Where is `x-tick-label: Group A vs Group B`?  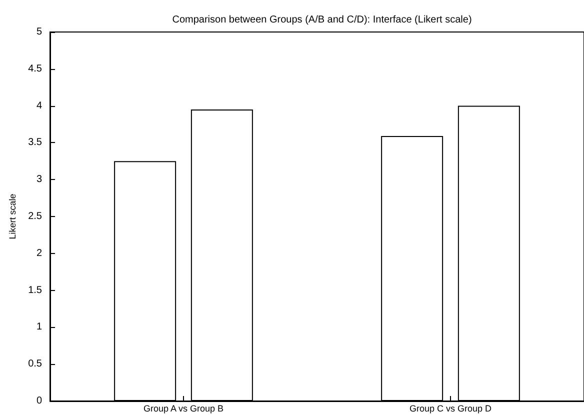
x-tick-label: Group A vs Group B is located at coordinates (183, 409).